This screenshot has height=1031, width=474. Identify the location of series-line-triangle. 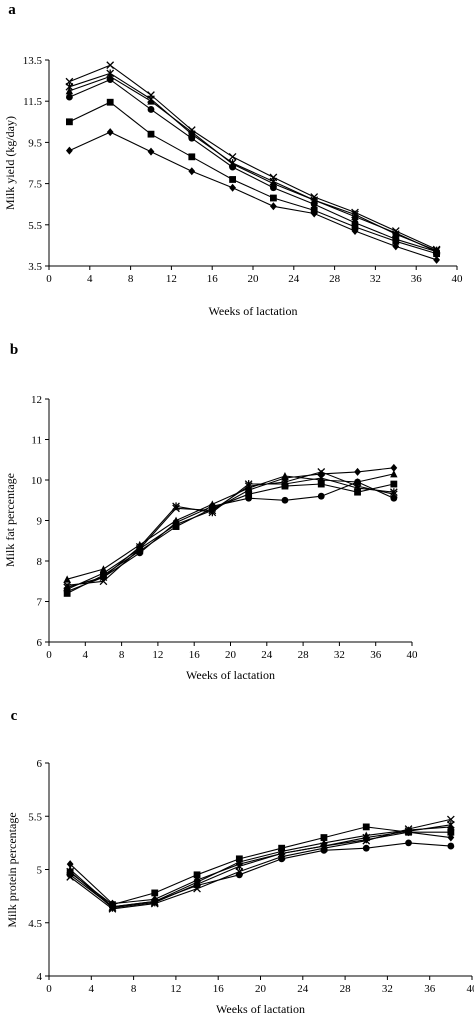
(252, 164).